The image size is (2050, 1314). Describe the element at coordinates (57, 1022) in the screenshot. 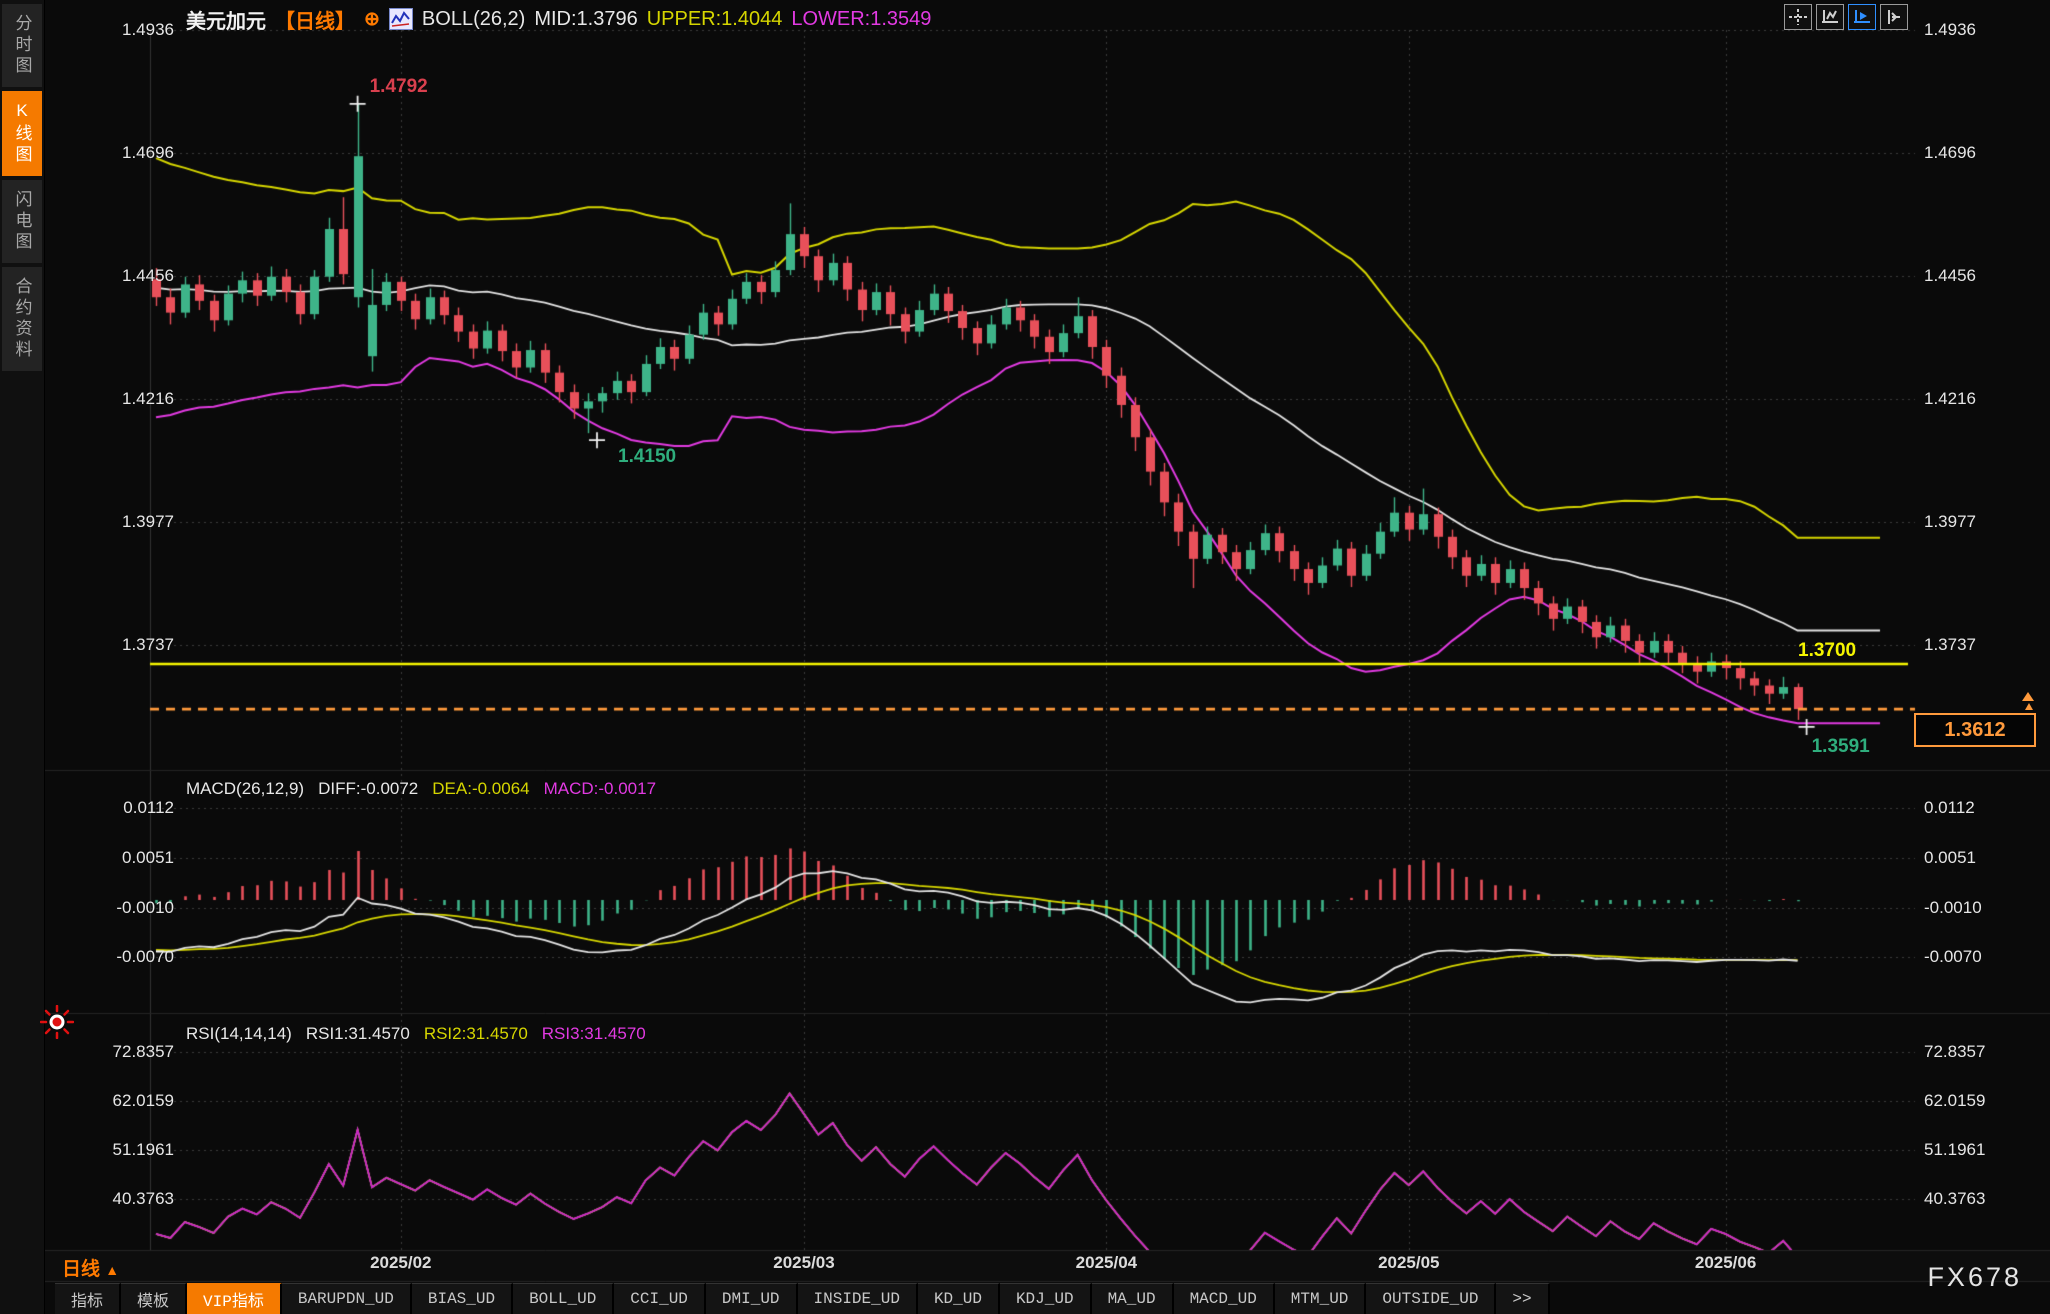

I see `alert-burst-icon` at that location.